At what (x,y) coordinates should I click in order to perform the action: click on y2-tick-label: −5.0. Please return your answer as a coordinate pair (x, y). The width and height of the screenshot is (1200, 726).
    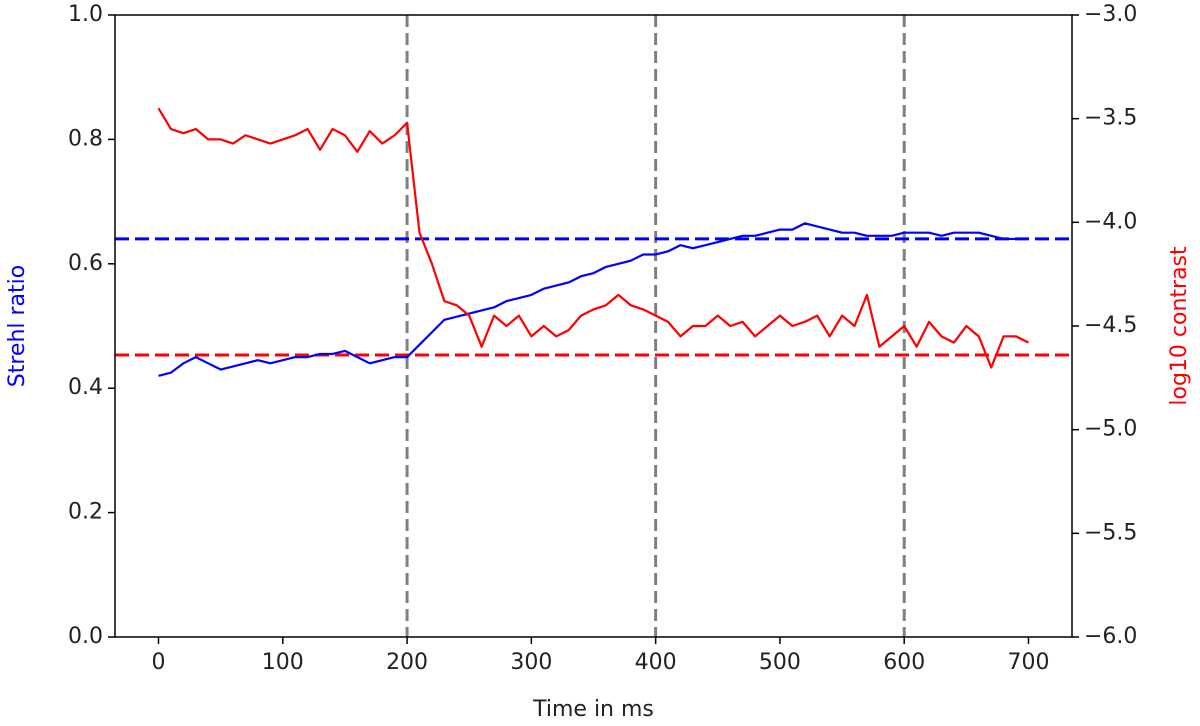
    Looking at the image, I should click on (1110, 429).